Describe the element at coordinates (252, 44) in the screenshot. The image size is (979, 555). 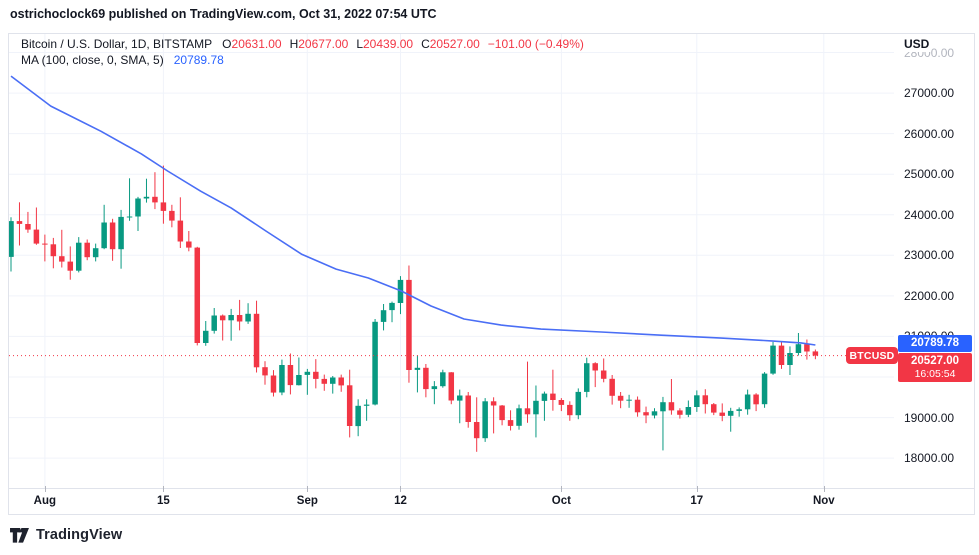
I see `open-value: O20631.00` at that location.